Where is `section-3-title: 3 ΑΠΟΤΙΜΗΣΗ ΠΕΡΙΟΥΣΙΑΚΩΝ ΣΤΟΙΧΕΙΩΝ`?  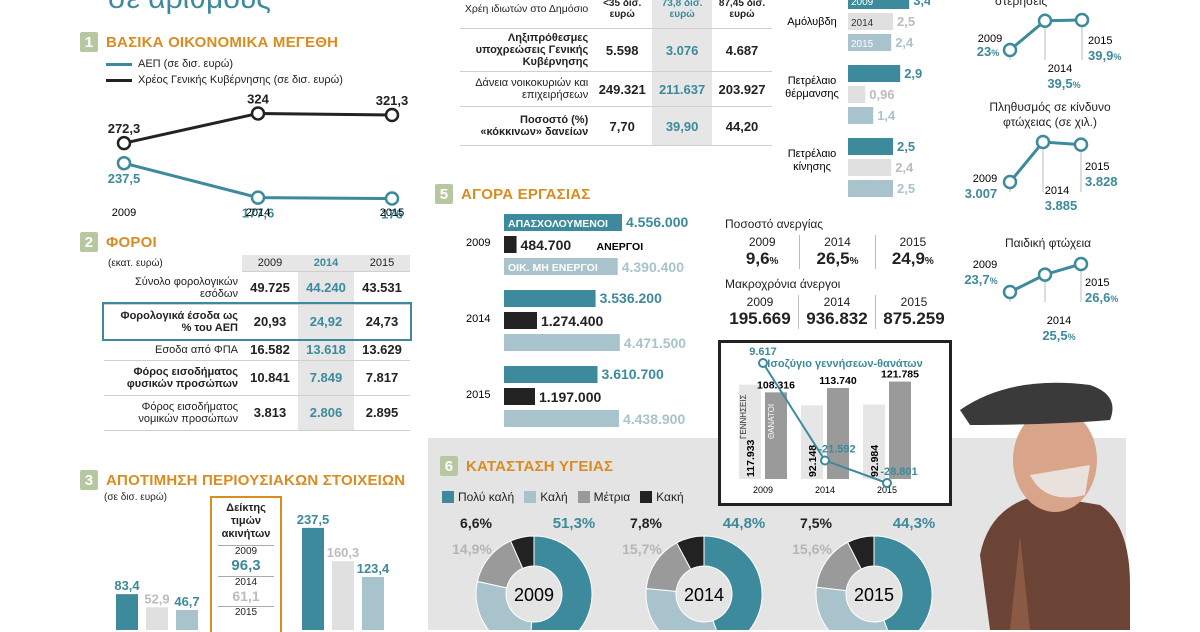
section-3-title: 3 ΑΠΟΤΙΜΗΣΗ ΠΕΡΙΟΥΣΙΑΚΩΝ ΣΤΟΙΧΕΙΩΝ is located at coordinates (242, 480).